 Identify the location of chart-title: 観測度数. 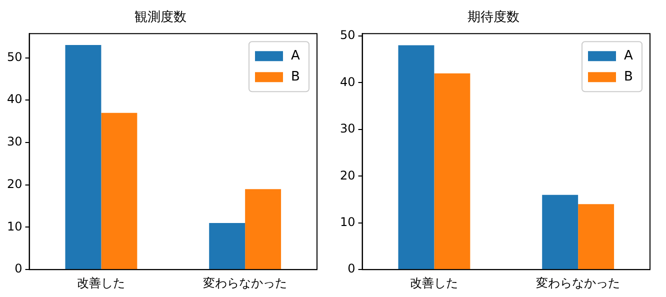
(160, 17).